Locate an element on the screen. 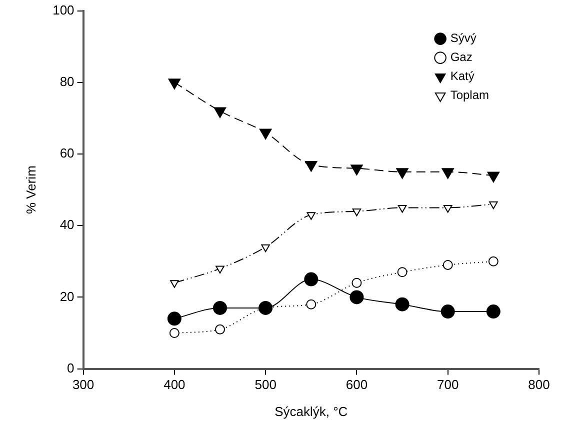  y-axis-title: % Verim is located at coordinates (30, 190).